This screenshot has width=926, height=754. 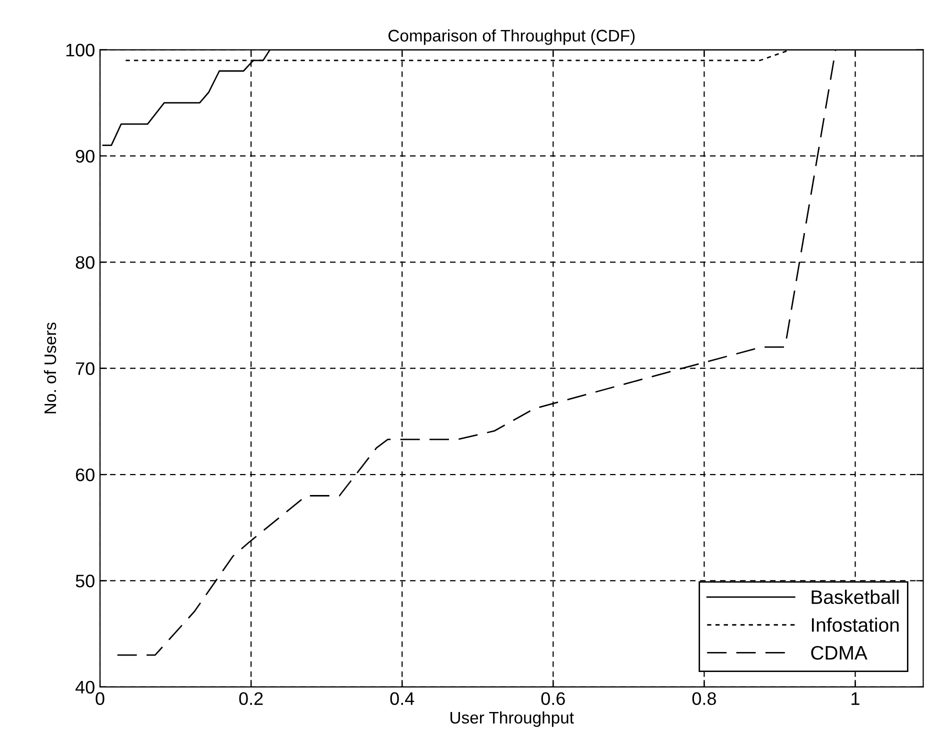 What do you see at coordinates (553, 699) in the screenshot?
I see `x-tick-label: 0.6` at bounding box center [553, 699].